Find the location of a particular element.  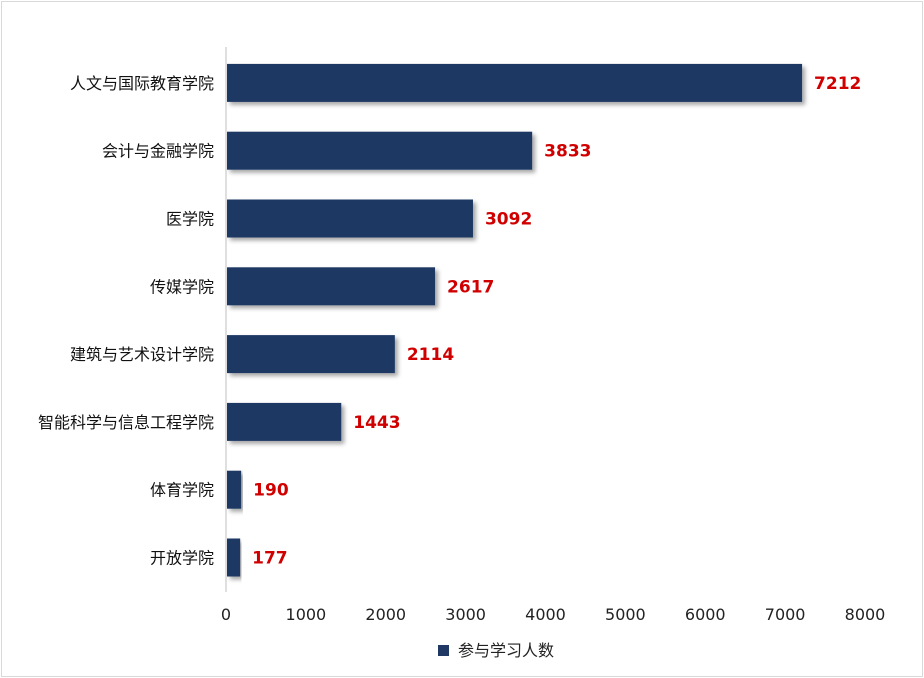

legend-swatch is located at coordinates (443, 650).